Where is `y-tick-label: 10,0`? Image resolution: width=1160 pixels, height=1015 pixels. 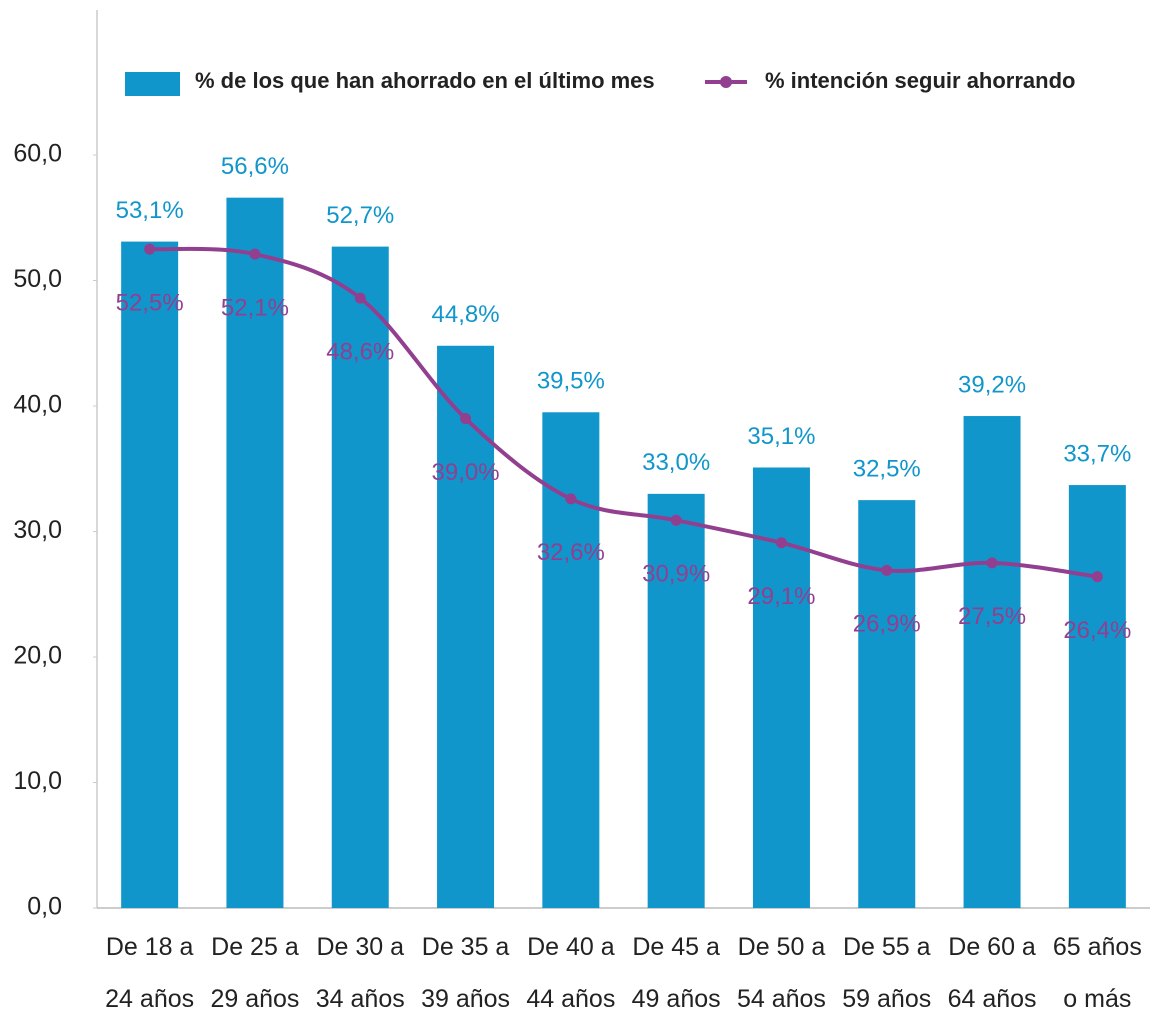 y-tick-label: 10,0 is located at coordinates (37, 781).